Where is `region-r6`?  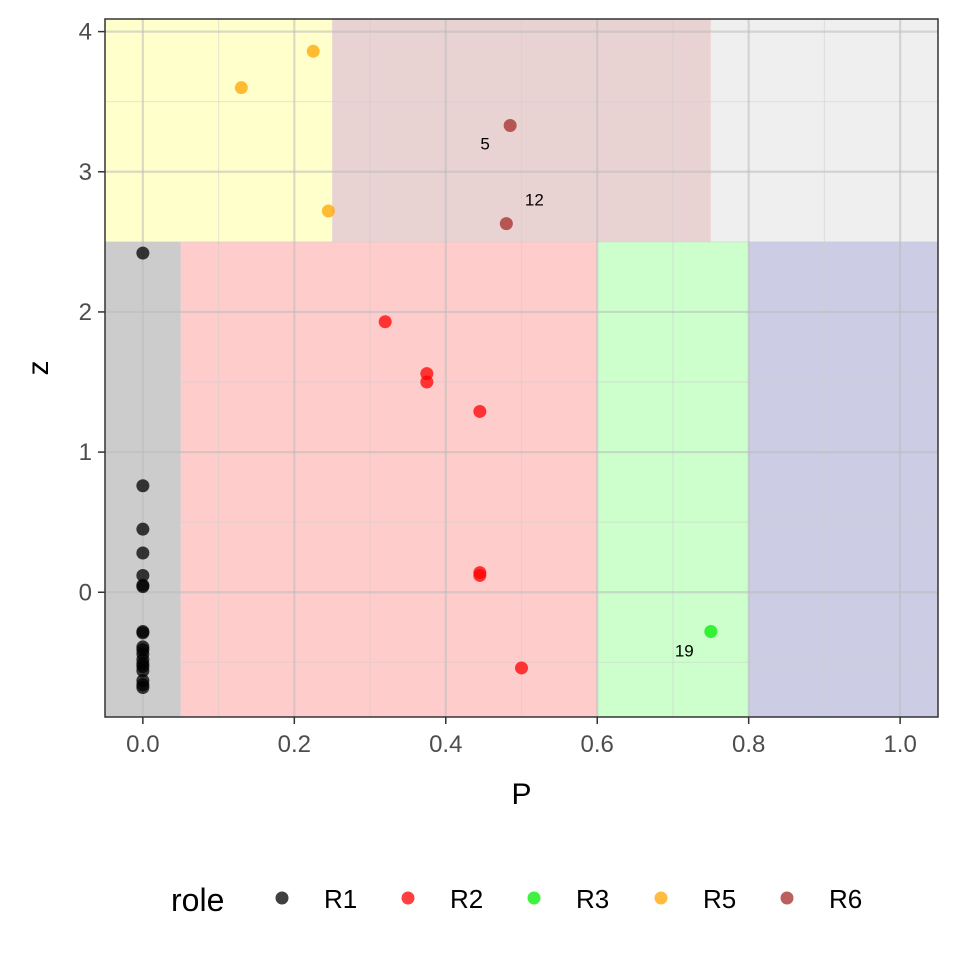
region-r6 is located at coordinates (521, 130).